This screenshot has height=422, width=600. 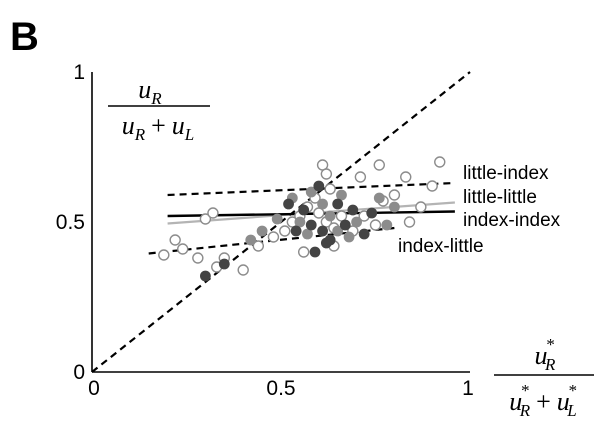 I want to click on y-tick-label-1: 1, so click(x=79, y=72).